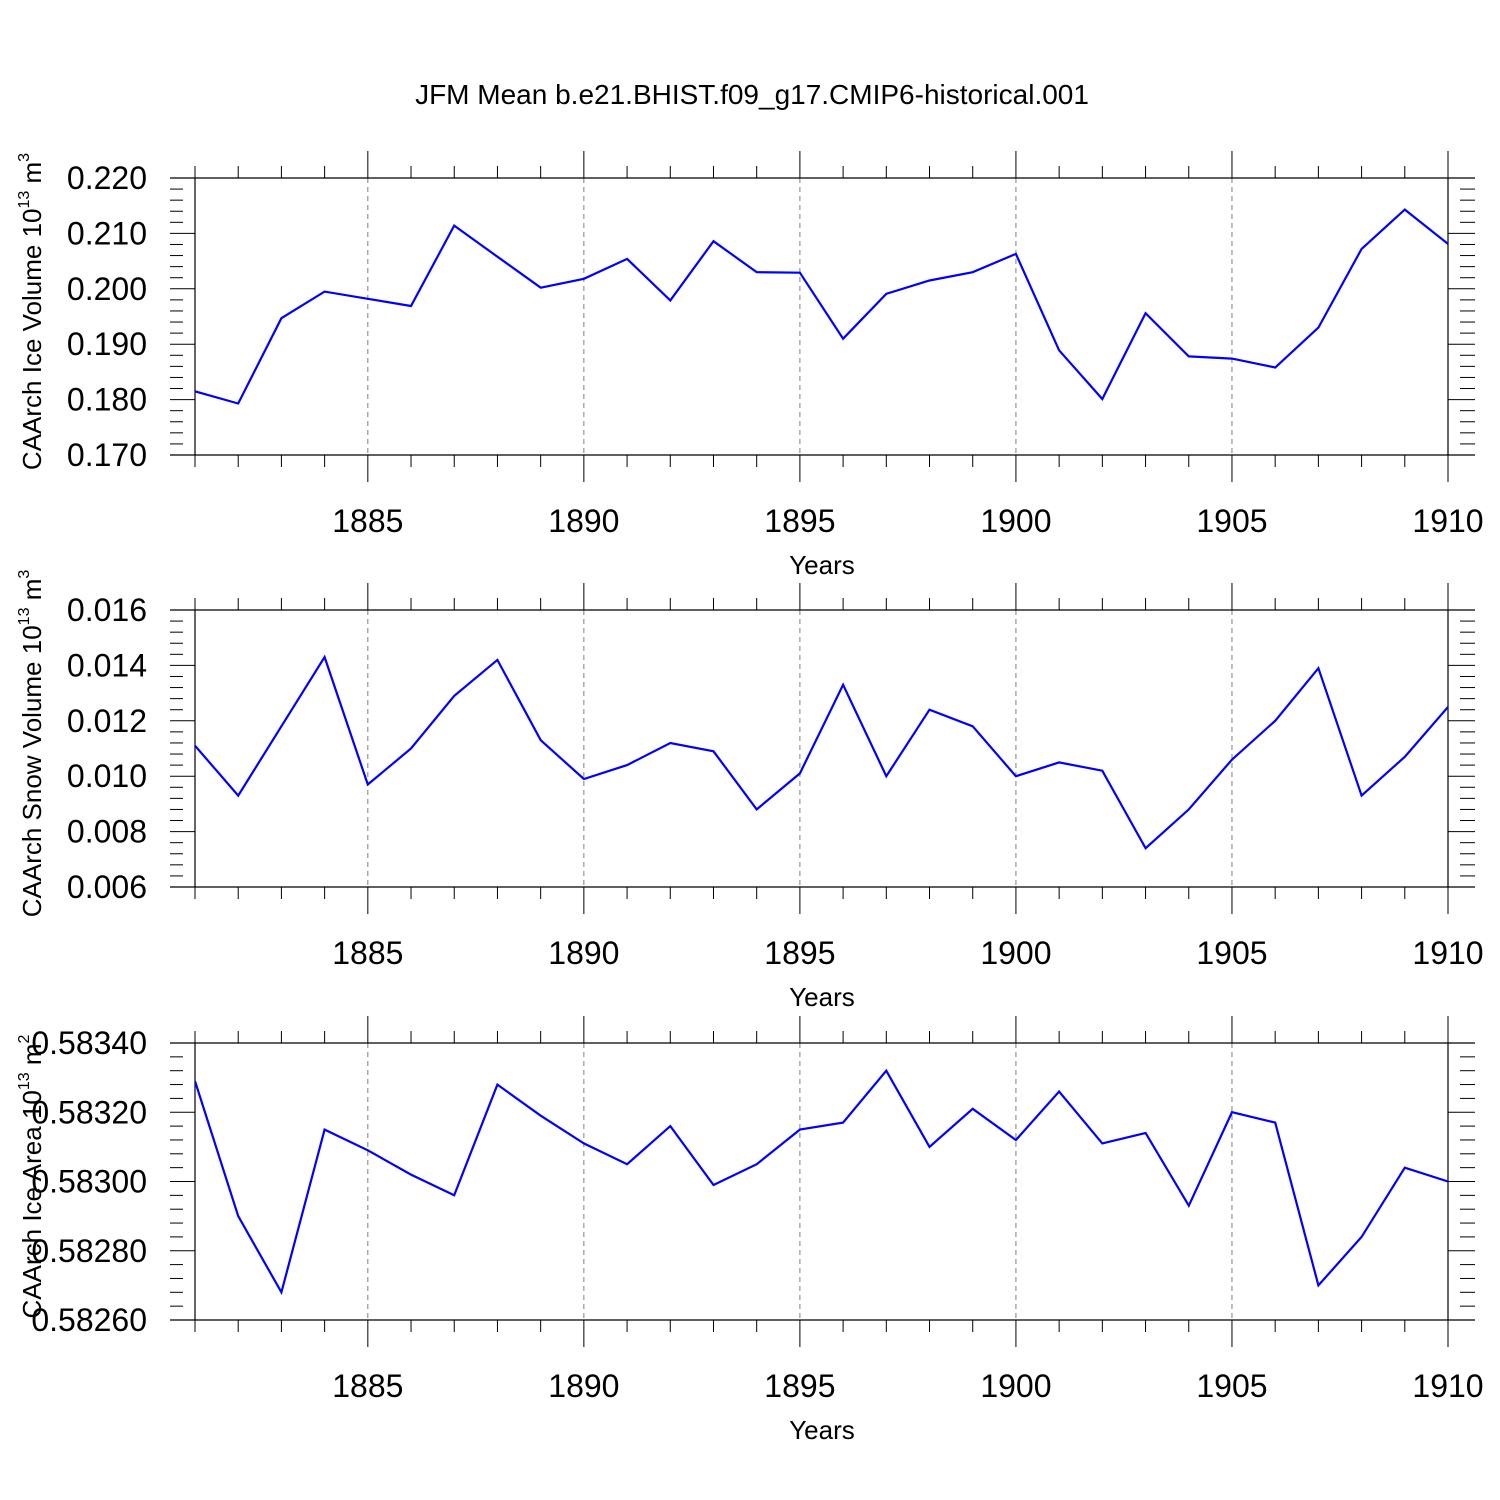 This screenshot has height=1500, width=1500. I want to click on y-tick-label: 0.210, so click(107, 233).